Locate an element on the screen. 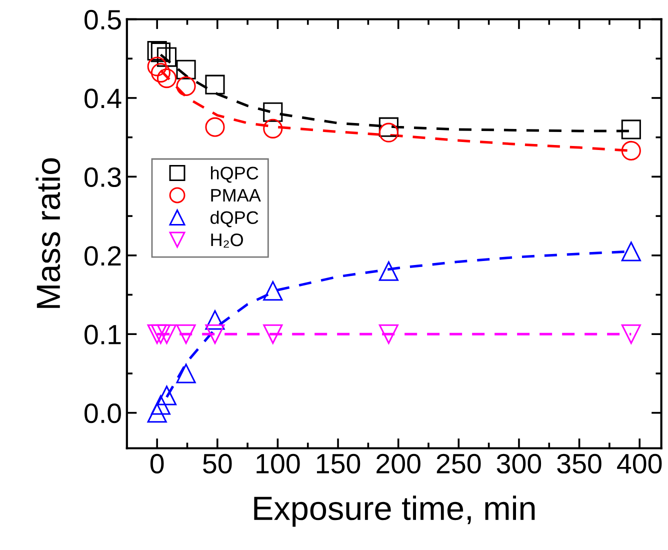  y-tick-label: 0.2 is located at coordinates (102, 256).